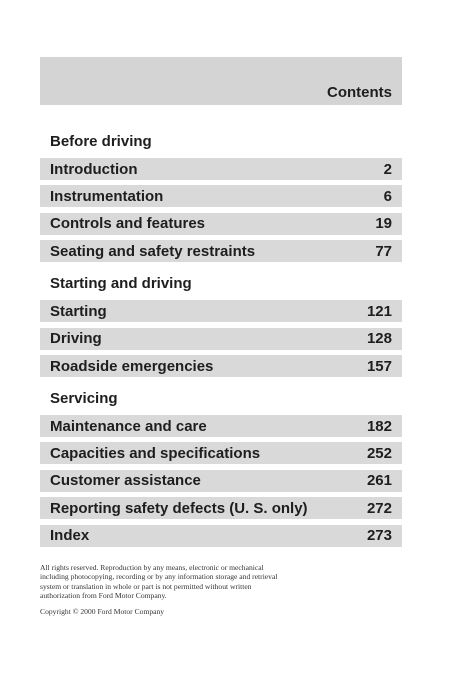 Image resolution: width=474 pixels, height=695 pixels. Describe the element at coordinates (221, 480) in the screenshot. I see `toc-entry: Customer assistance 261` at that location.